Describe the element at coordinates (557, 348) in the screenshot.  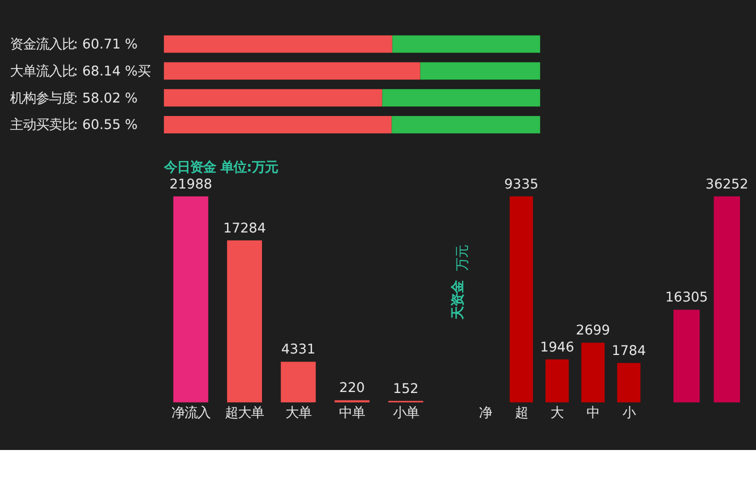
I see `data-label: 1946` at that location.